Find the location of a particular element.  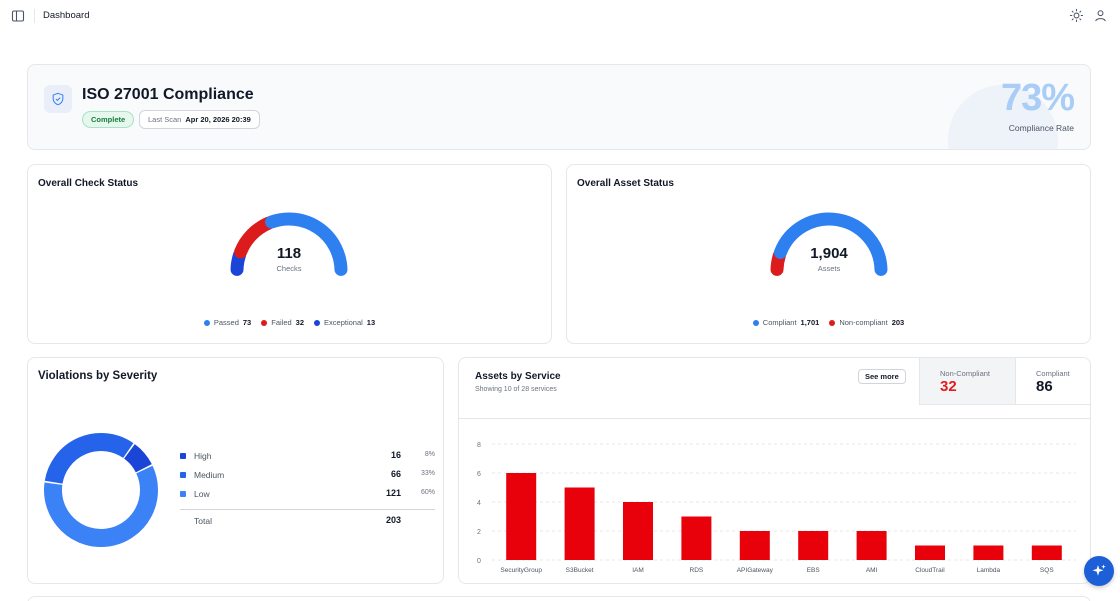

asset-gauge-center: 1,904 Assets is located at coordinates (829, 259).